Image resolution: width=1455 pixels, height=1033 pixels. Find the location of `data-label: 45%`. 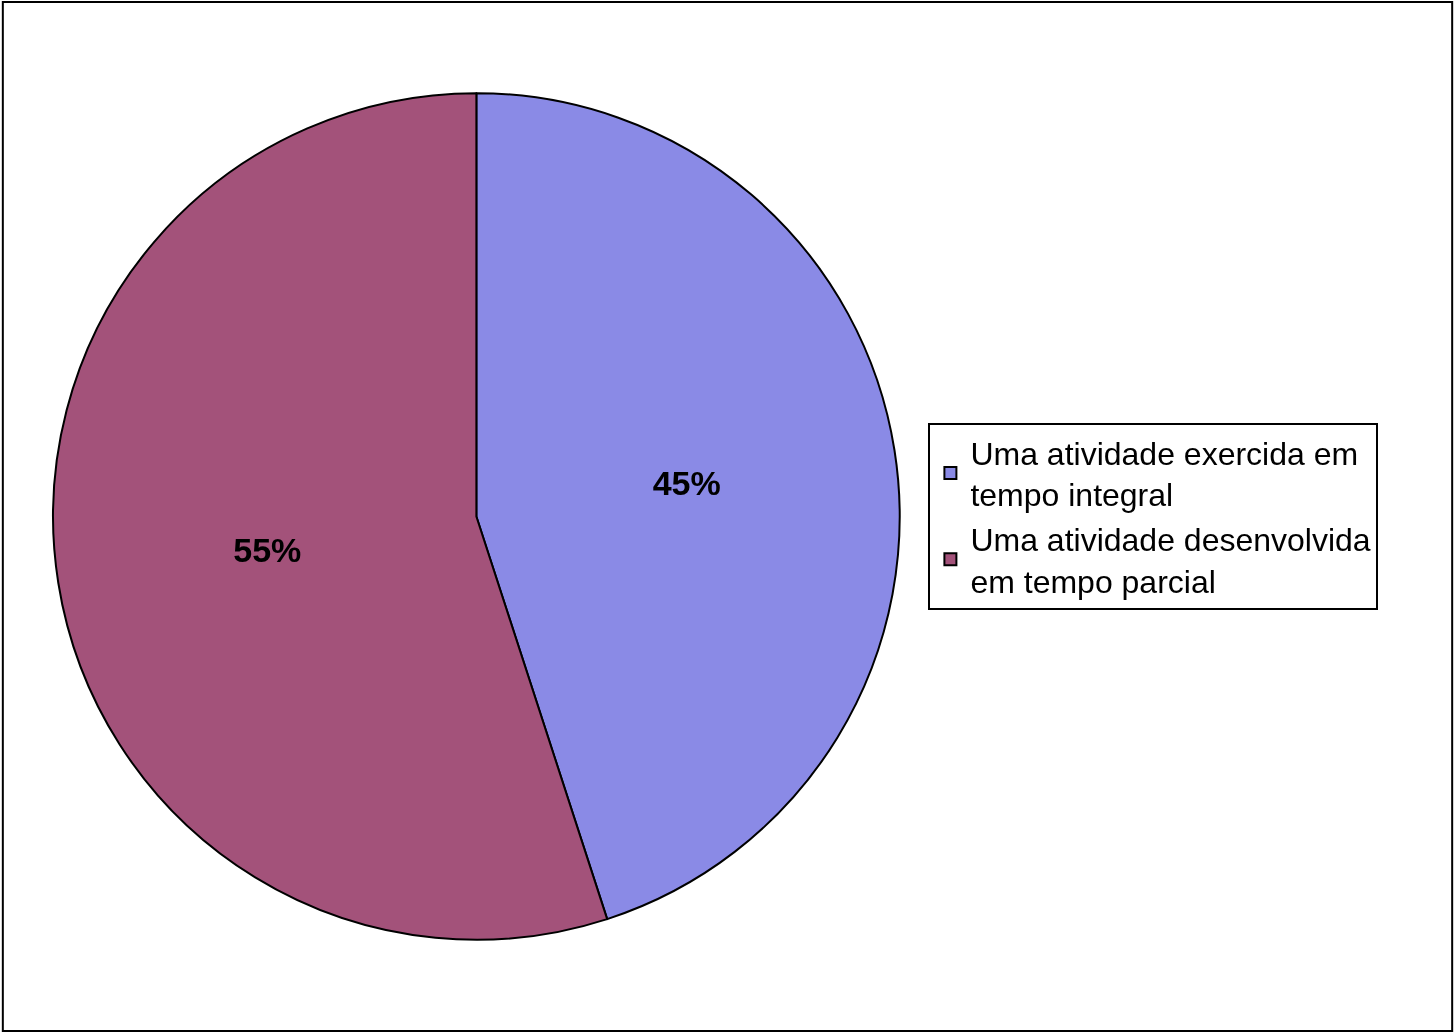

data-label: 45% is located at coordinates (686, 483).